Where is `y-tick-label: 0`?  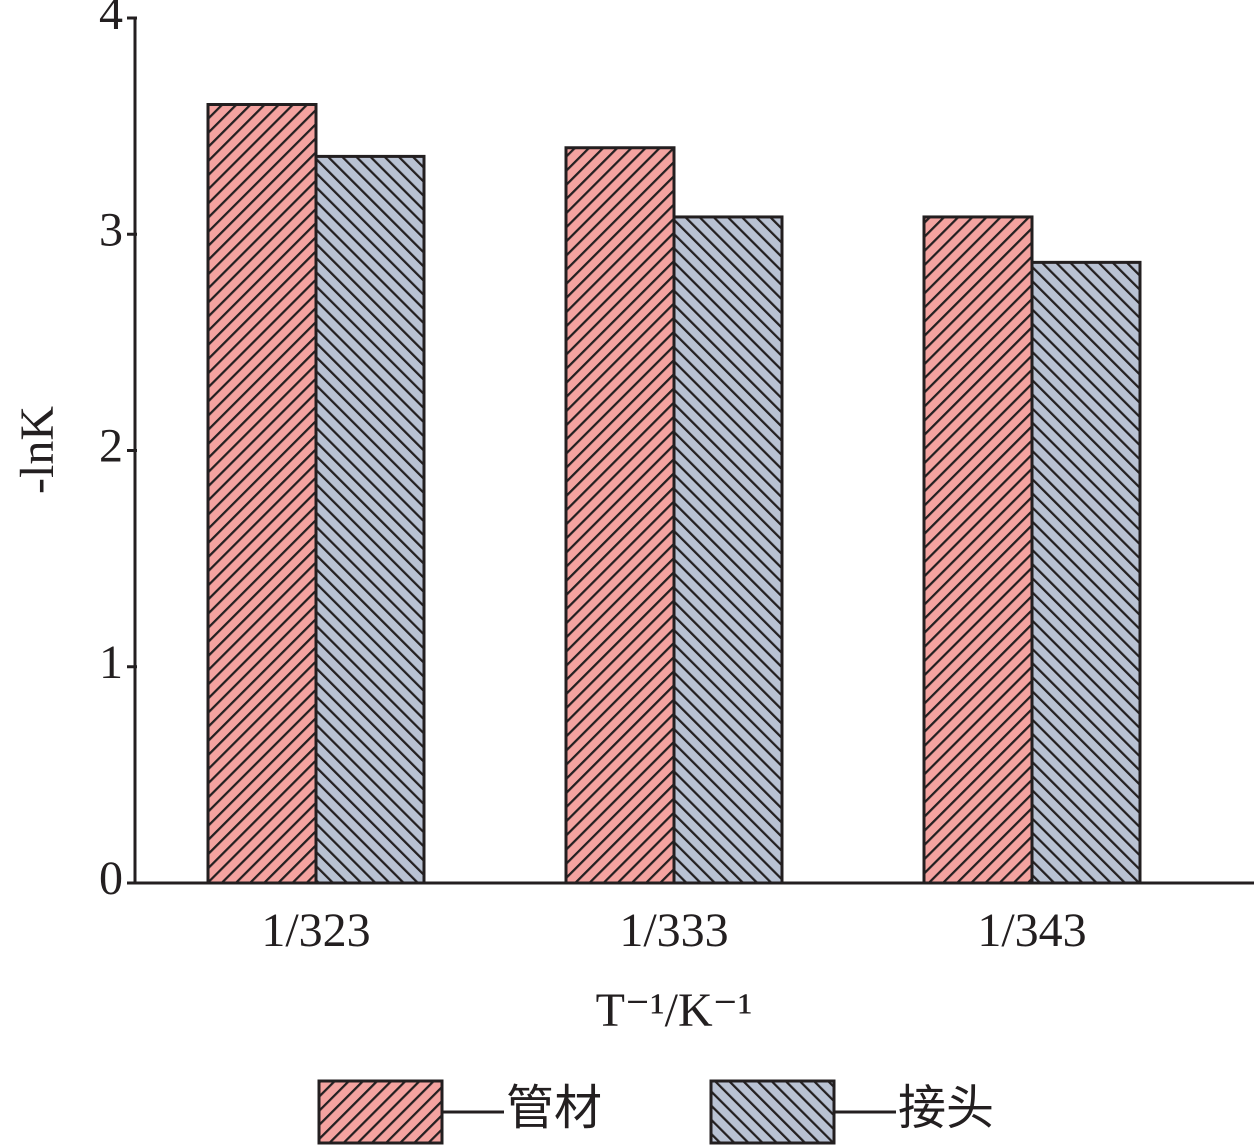
y-tick-label: 0 is located at coordinates (111, 878).